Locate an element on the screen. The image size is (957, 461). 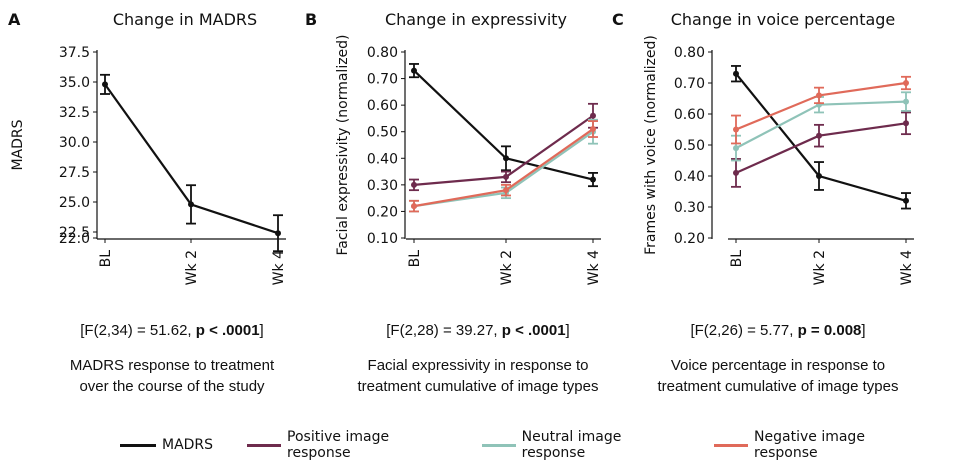
legend-label: Neutral image response is located at coordinates (571, 445).